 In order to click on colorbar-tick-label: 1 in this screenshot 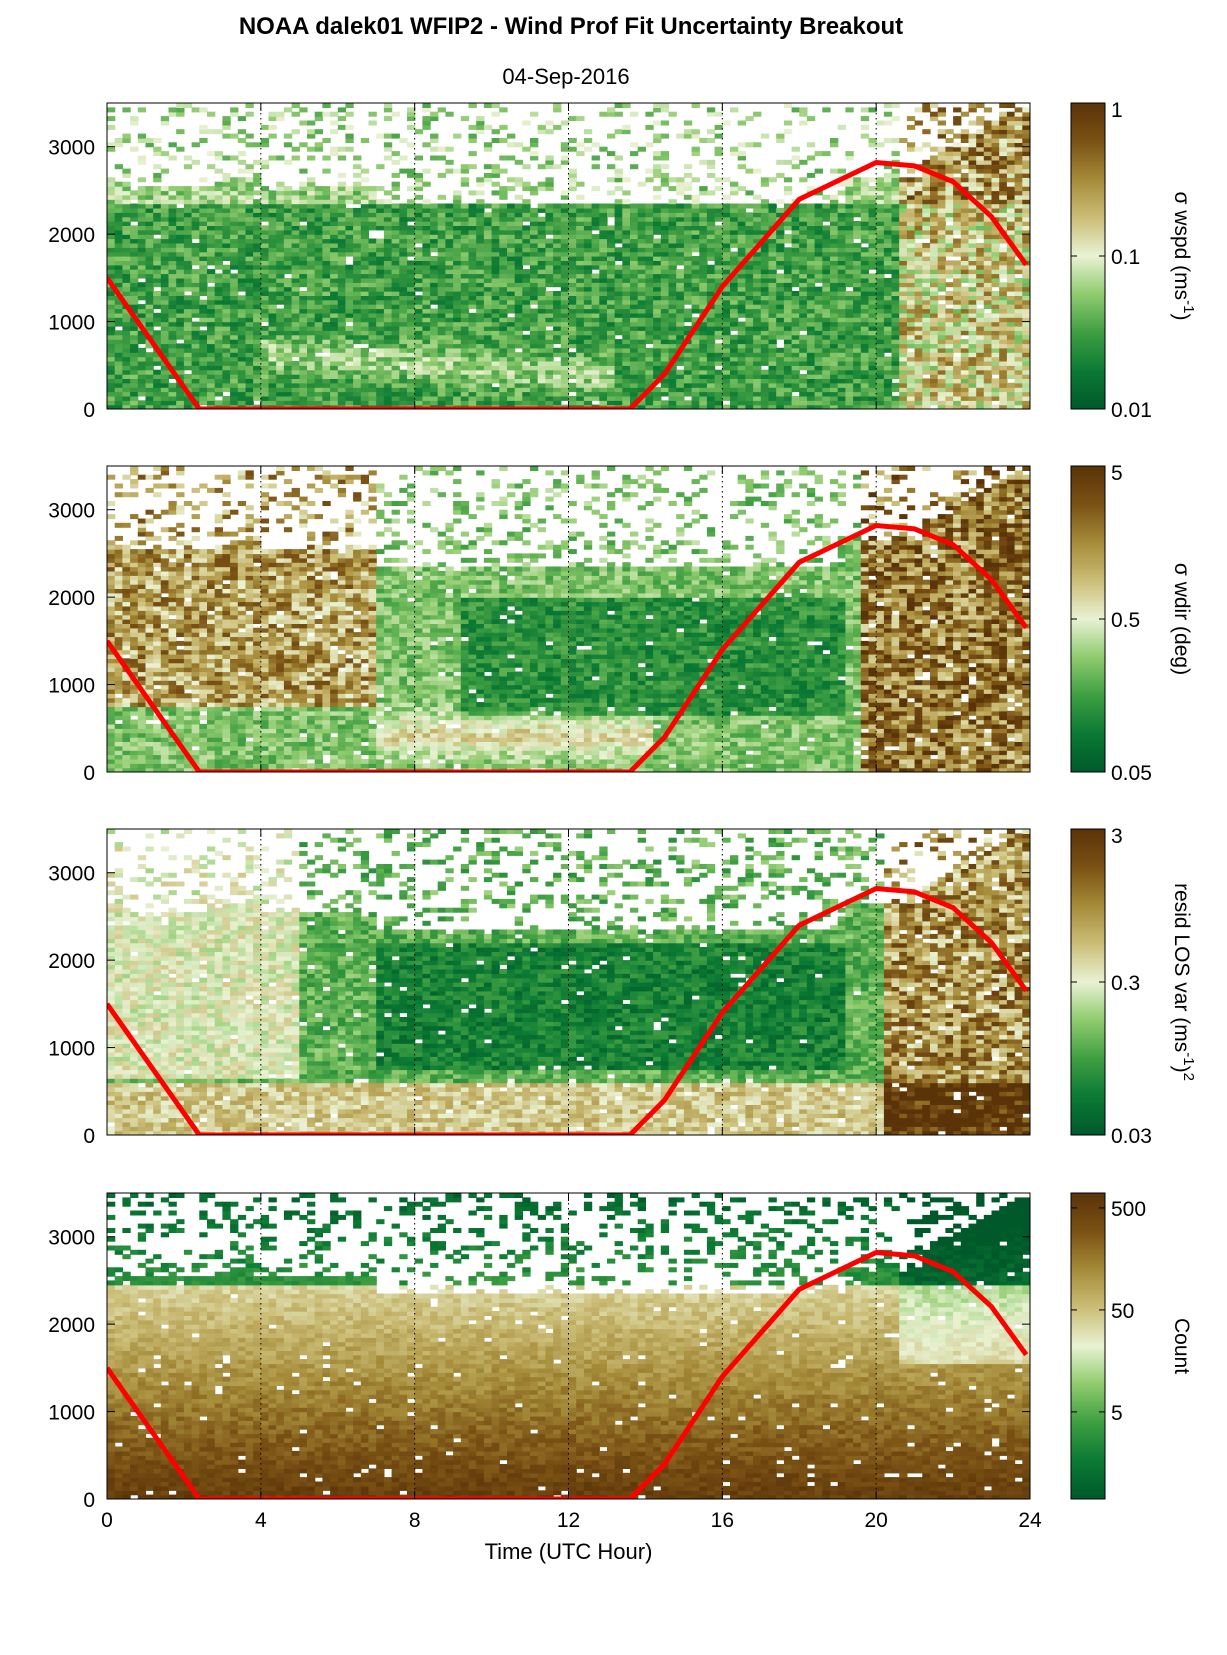, I will do `click(1117, 110)`.